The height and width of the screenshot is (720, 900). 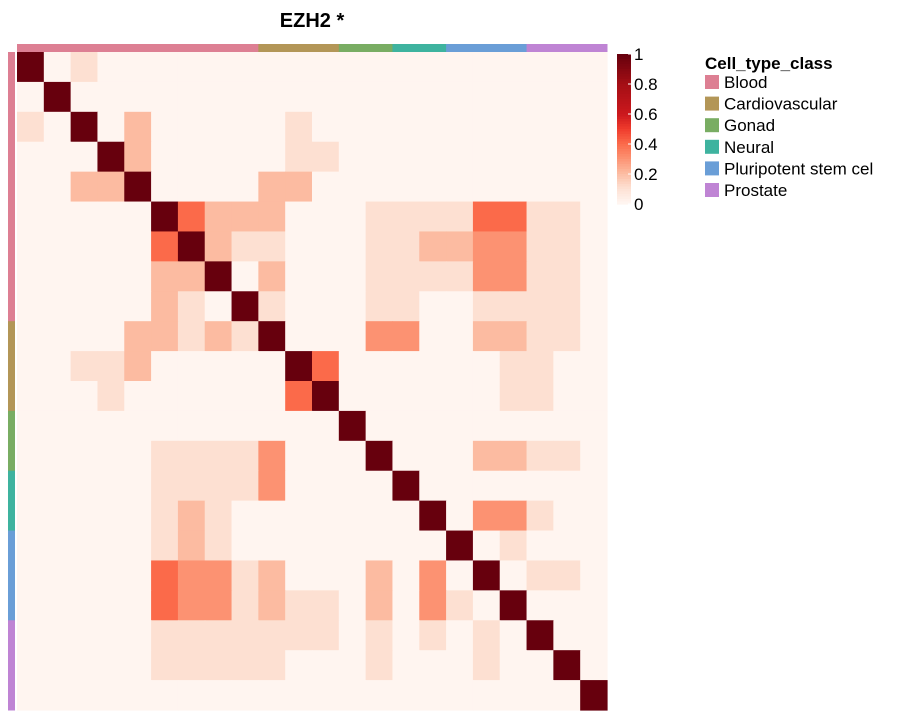 What do you see at coordinates (138, 48) in the screenshot?
I see `column-annotation-segment` at bounding box center [138, 48].